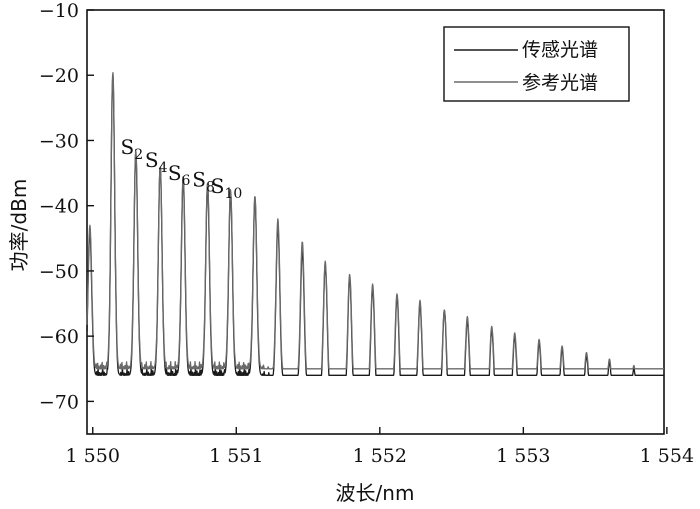  What do you see at coordinates (523, 456) in the screenshot?
I see `x-tick-label: 1 553` at bounding box center [523, 456].